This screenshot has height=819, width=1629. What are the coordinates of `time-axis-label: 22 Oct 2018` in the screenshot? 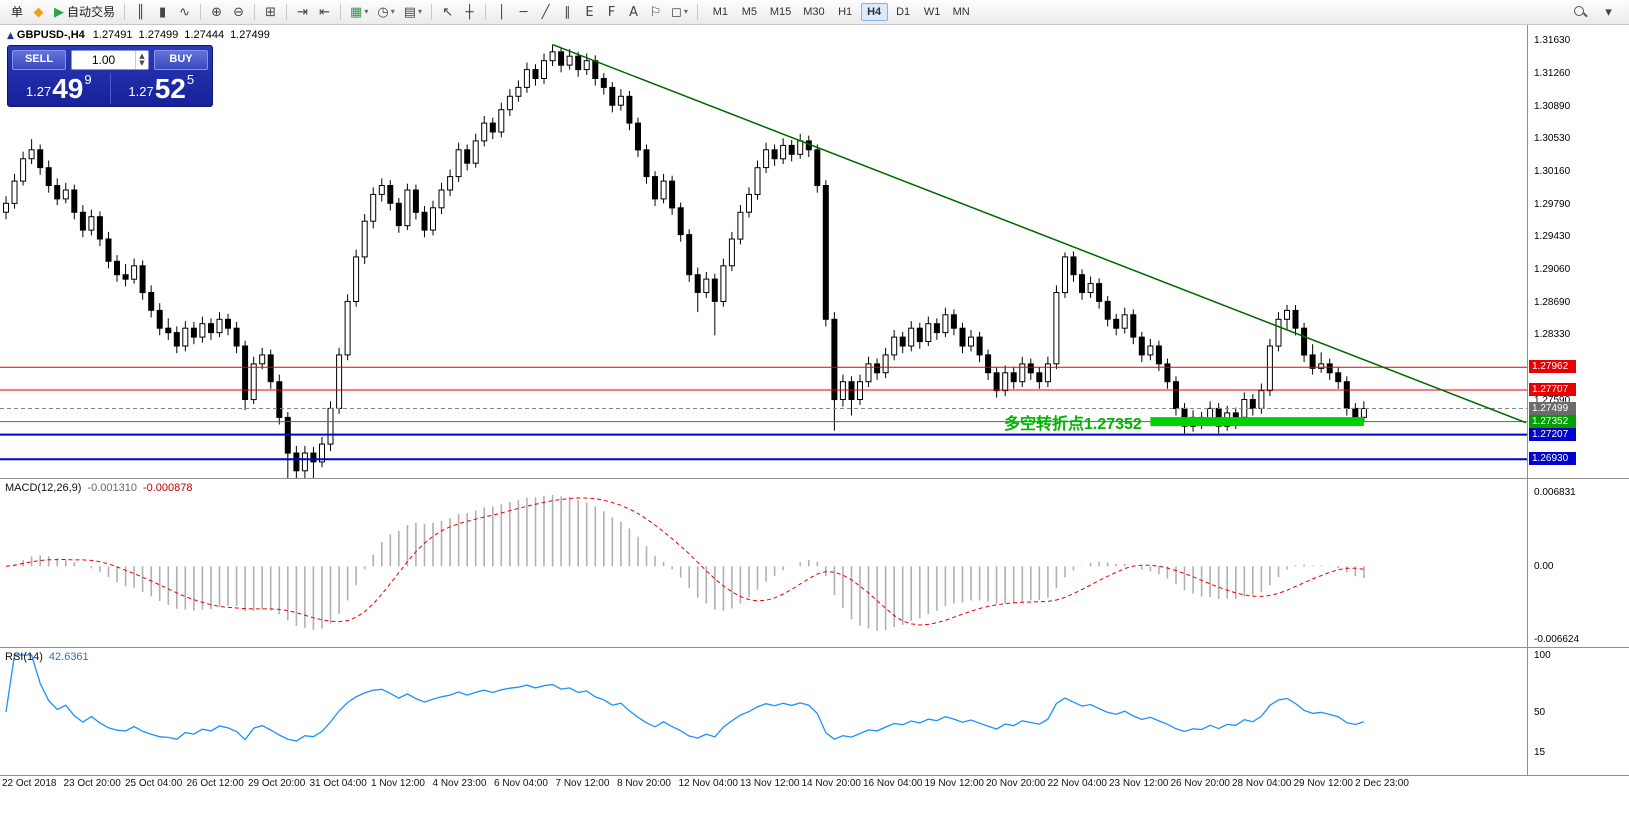 It's located at (29, 783).